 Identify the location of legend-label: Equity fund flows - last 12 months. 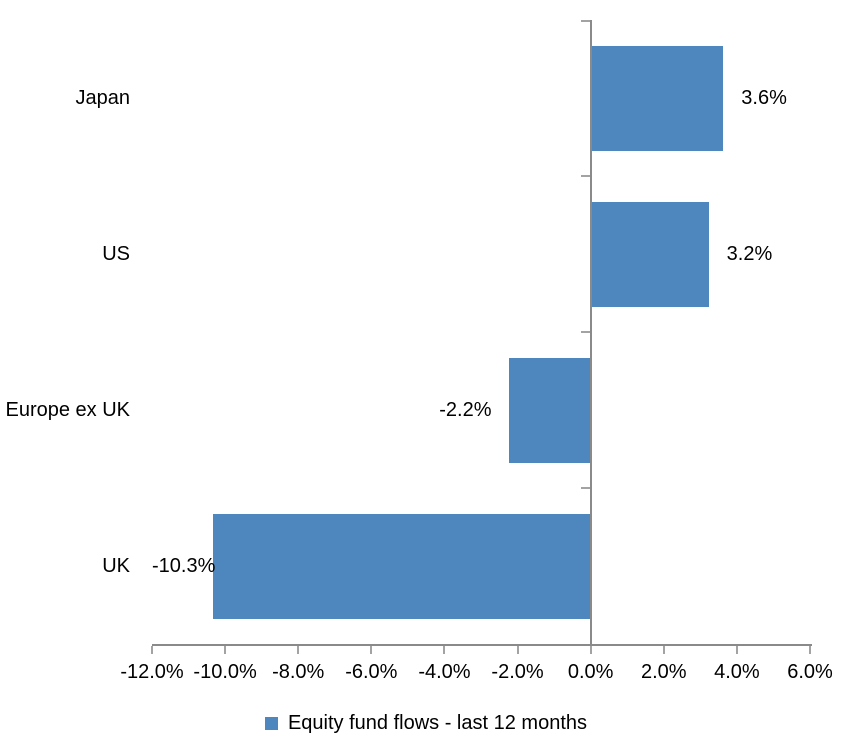
(437, 723).